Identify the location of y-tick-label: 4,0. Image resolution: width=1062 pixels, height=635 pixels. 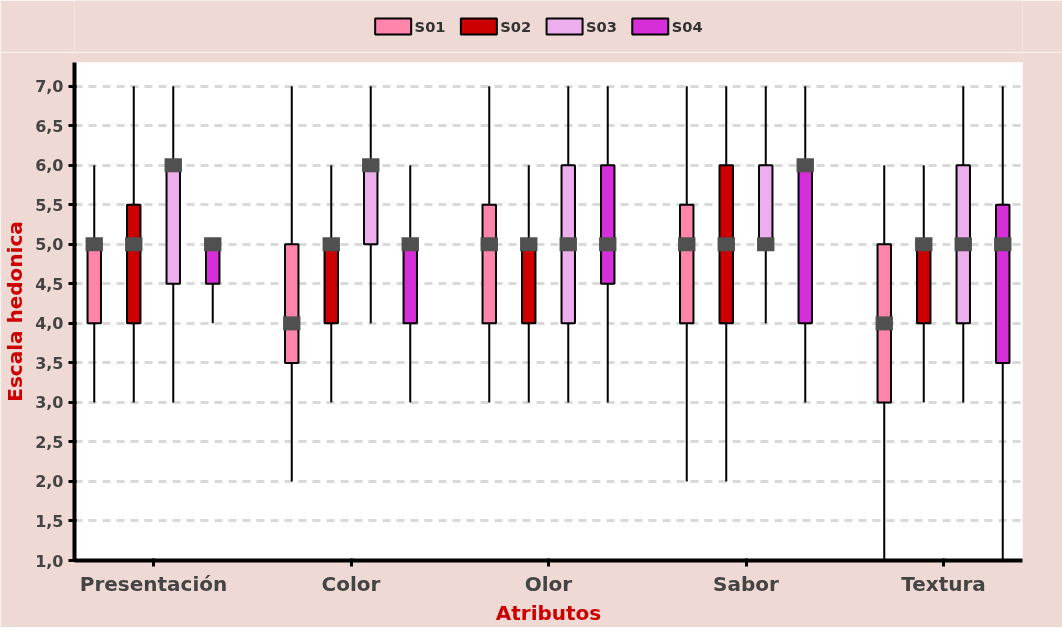
(49, 324).